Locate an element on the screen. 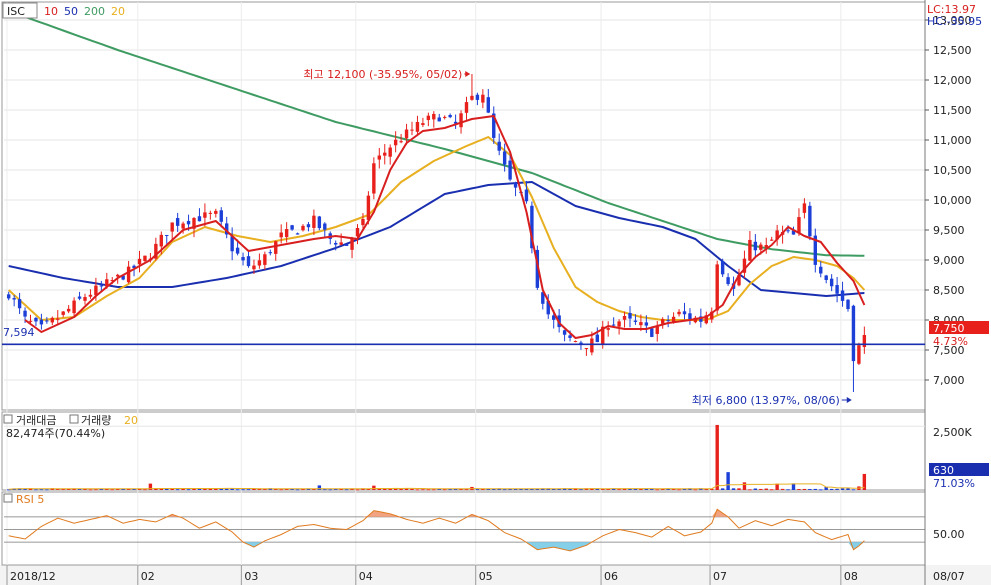  volume-ma-label: 20 is located at coordinates (131, 420).